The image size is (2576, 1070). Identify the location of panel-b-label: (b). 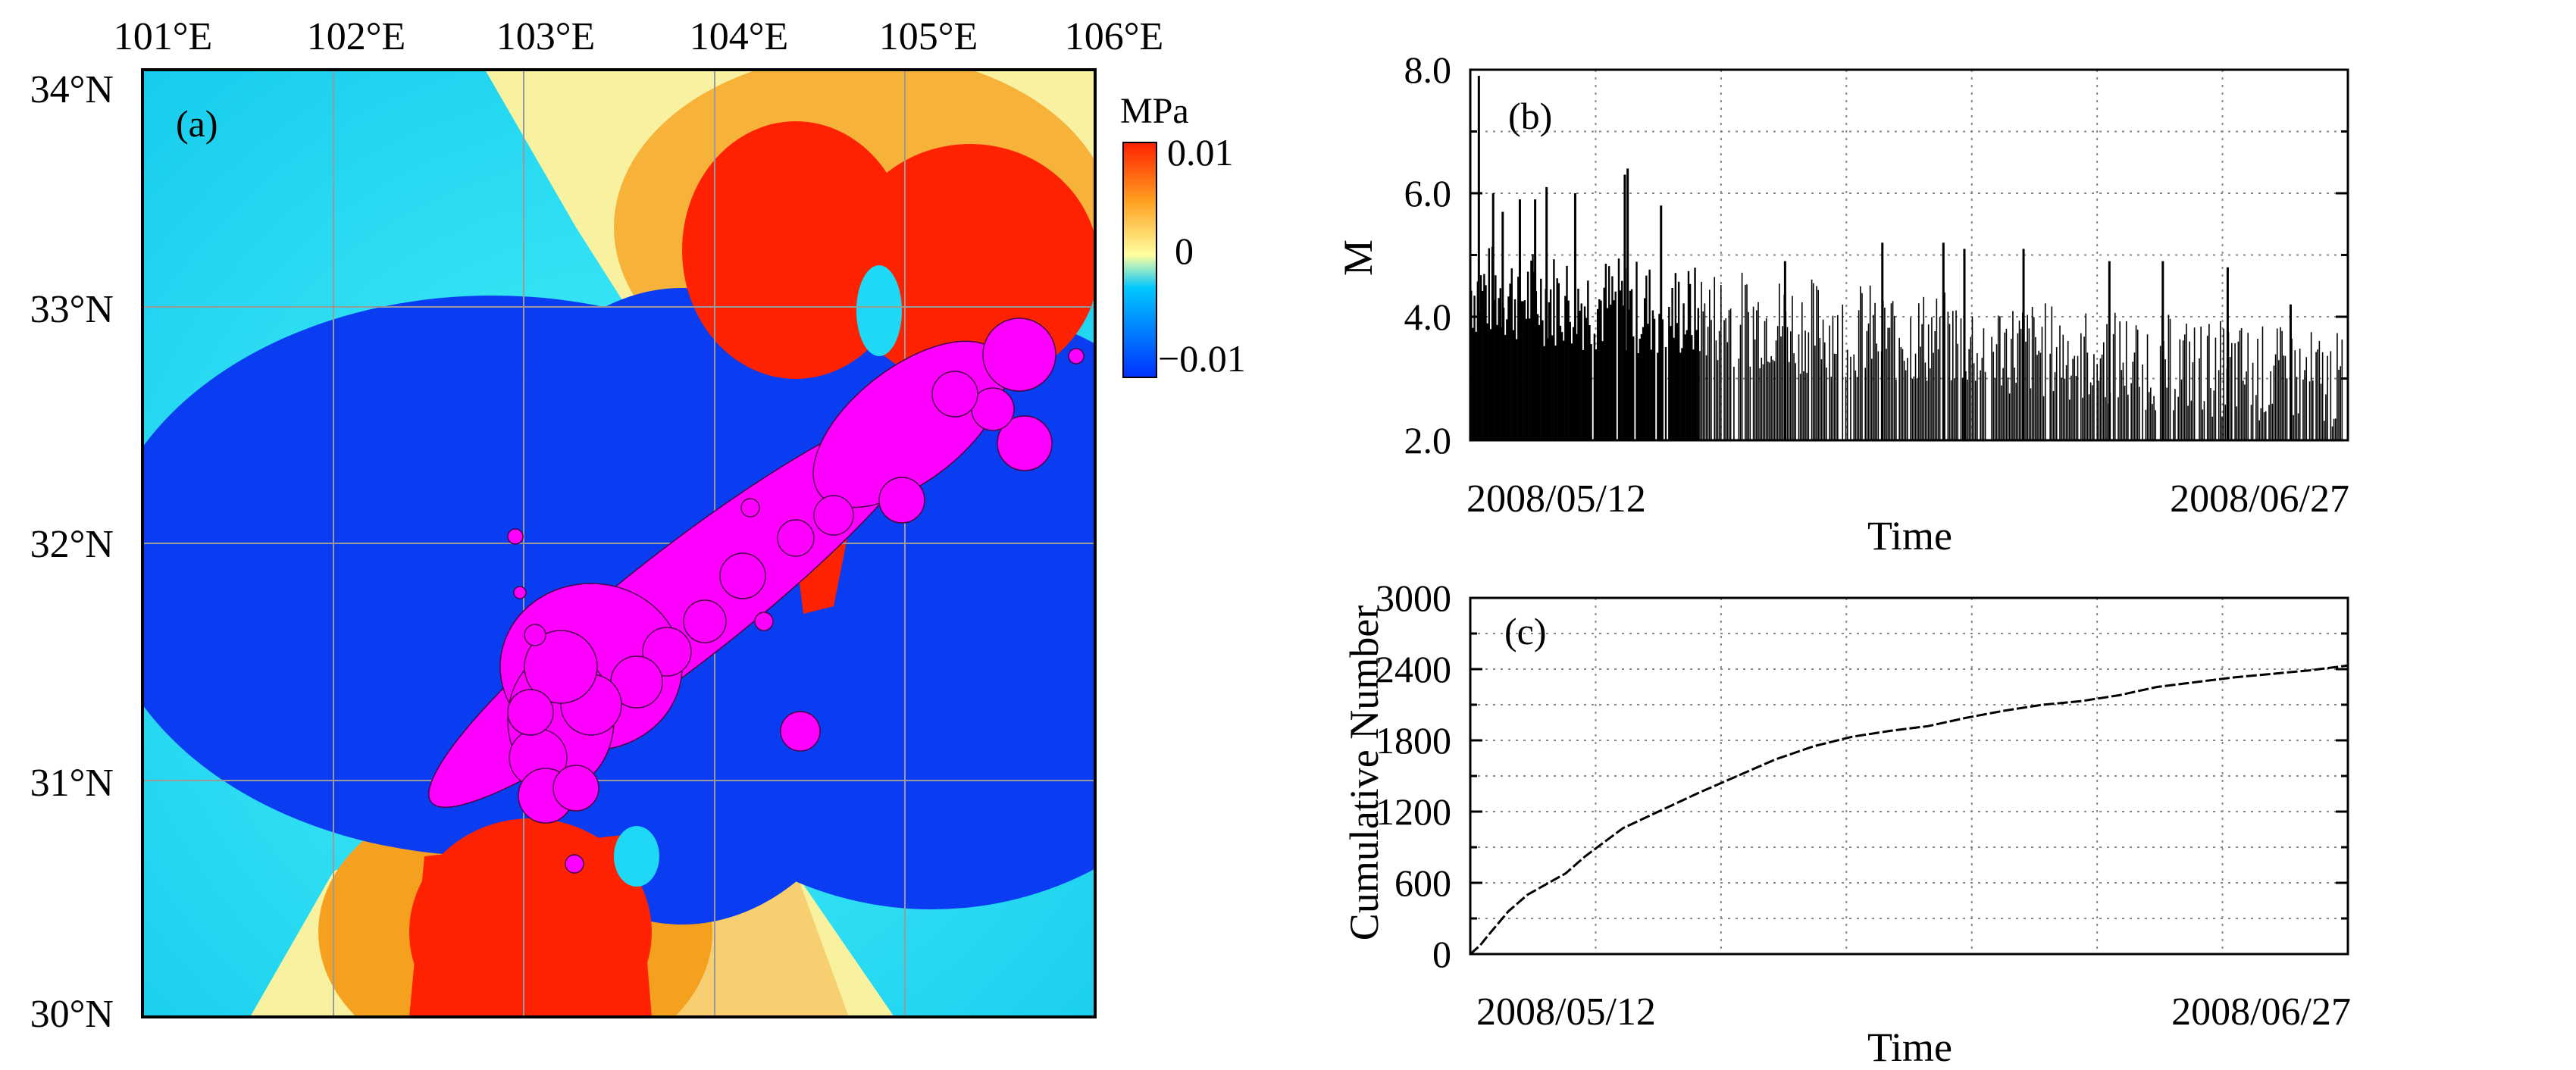
(1530, 116).